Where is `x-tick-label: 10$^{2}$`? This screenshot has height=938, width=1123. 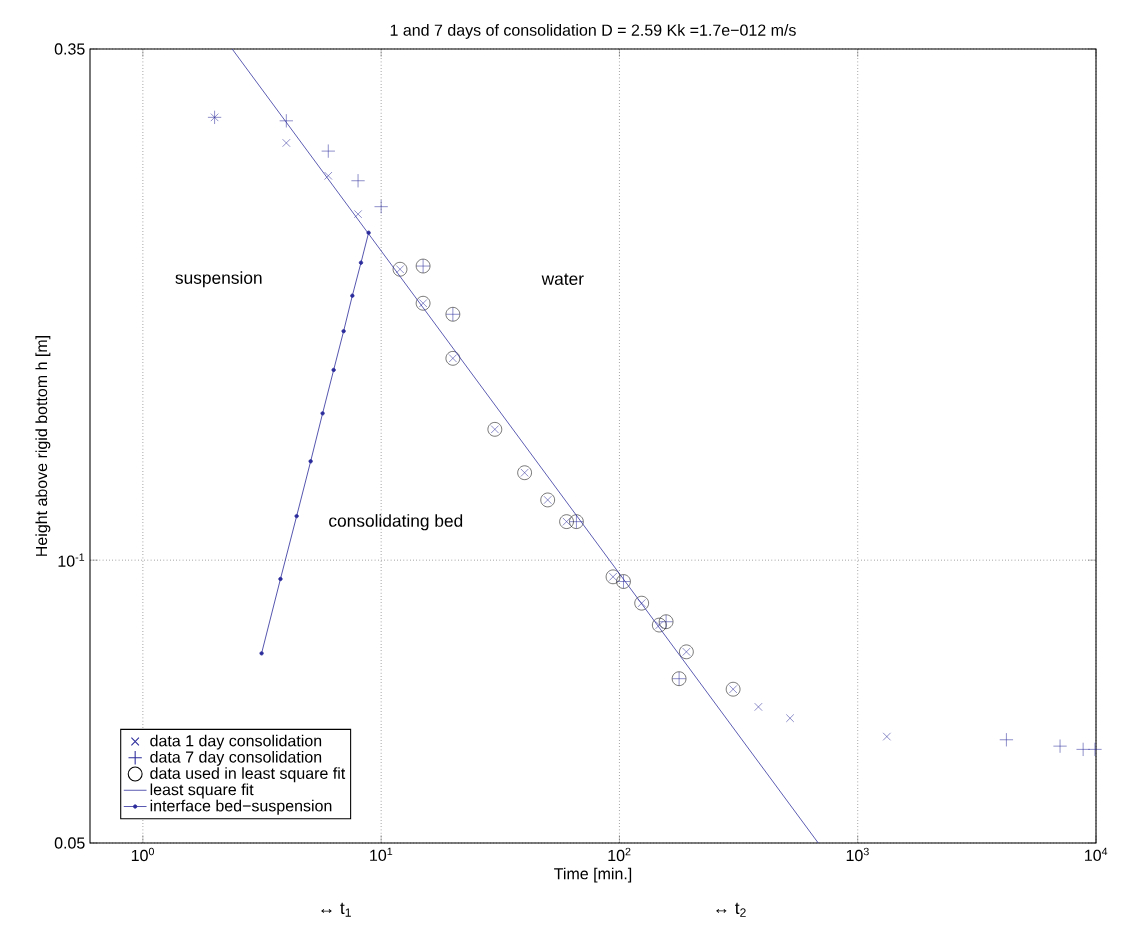
x-tick-label: 10$^{2}$ is located at coordinates (619, 854).